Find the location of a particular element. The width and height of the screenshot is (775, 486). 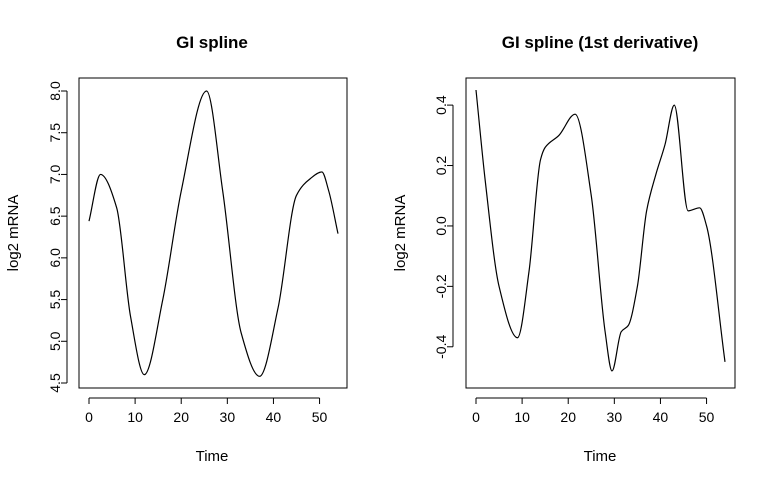

y-tick-label: 7.5 is located at coordinates (55, 133).